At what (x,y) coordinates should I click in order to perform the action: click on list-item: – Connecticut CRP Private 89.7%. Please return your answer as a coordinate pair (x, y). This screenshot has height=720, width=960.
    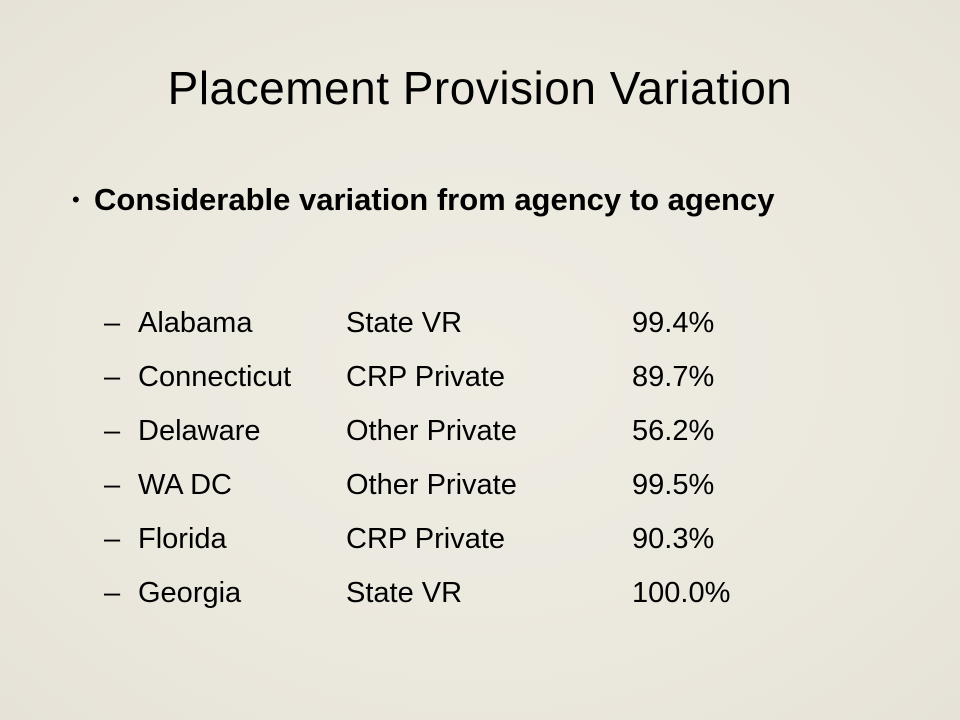
    Looking at the image, I should click on (464, 377).